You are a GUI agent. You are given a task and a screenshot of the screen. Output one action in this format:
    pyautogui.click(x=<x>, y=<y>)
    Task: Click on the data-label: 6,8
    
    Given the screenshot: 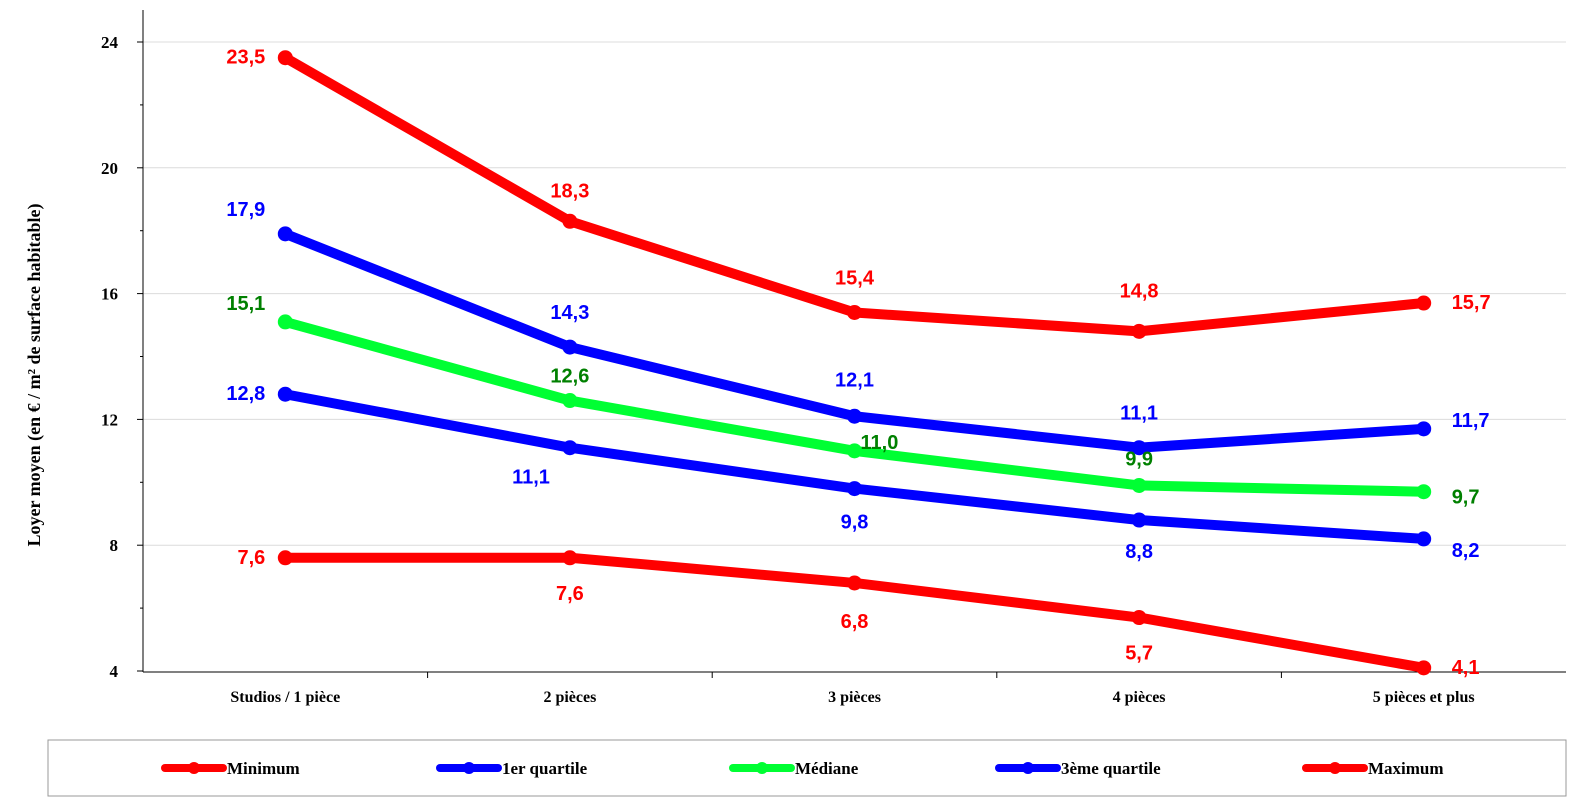 What is the action you would take?
    pyautogui.click(x=855, y=622)
    